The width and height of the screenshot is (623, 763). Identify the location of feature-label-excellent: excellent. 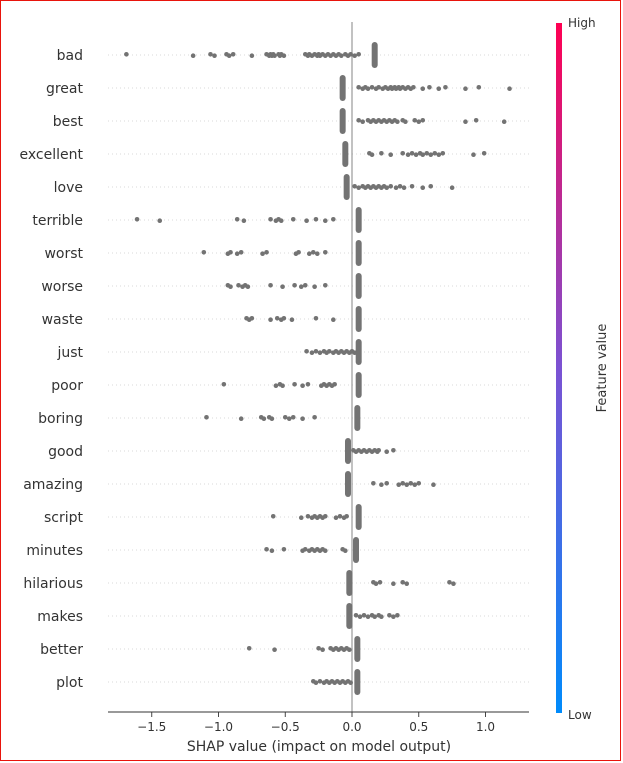
(52, 155).